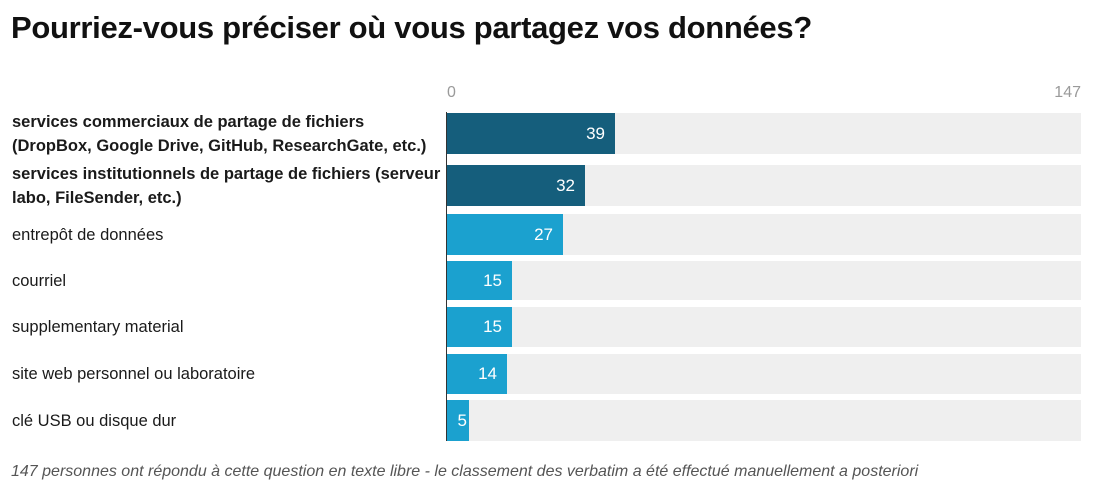 The height and width of the screenshot is (494, 1095). Describe the element at coordinates (516, 185) in the screenshot. I see `bar: 32` at that location.